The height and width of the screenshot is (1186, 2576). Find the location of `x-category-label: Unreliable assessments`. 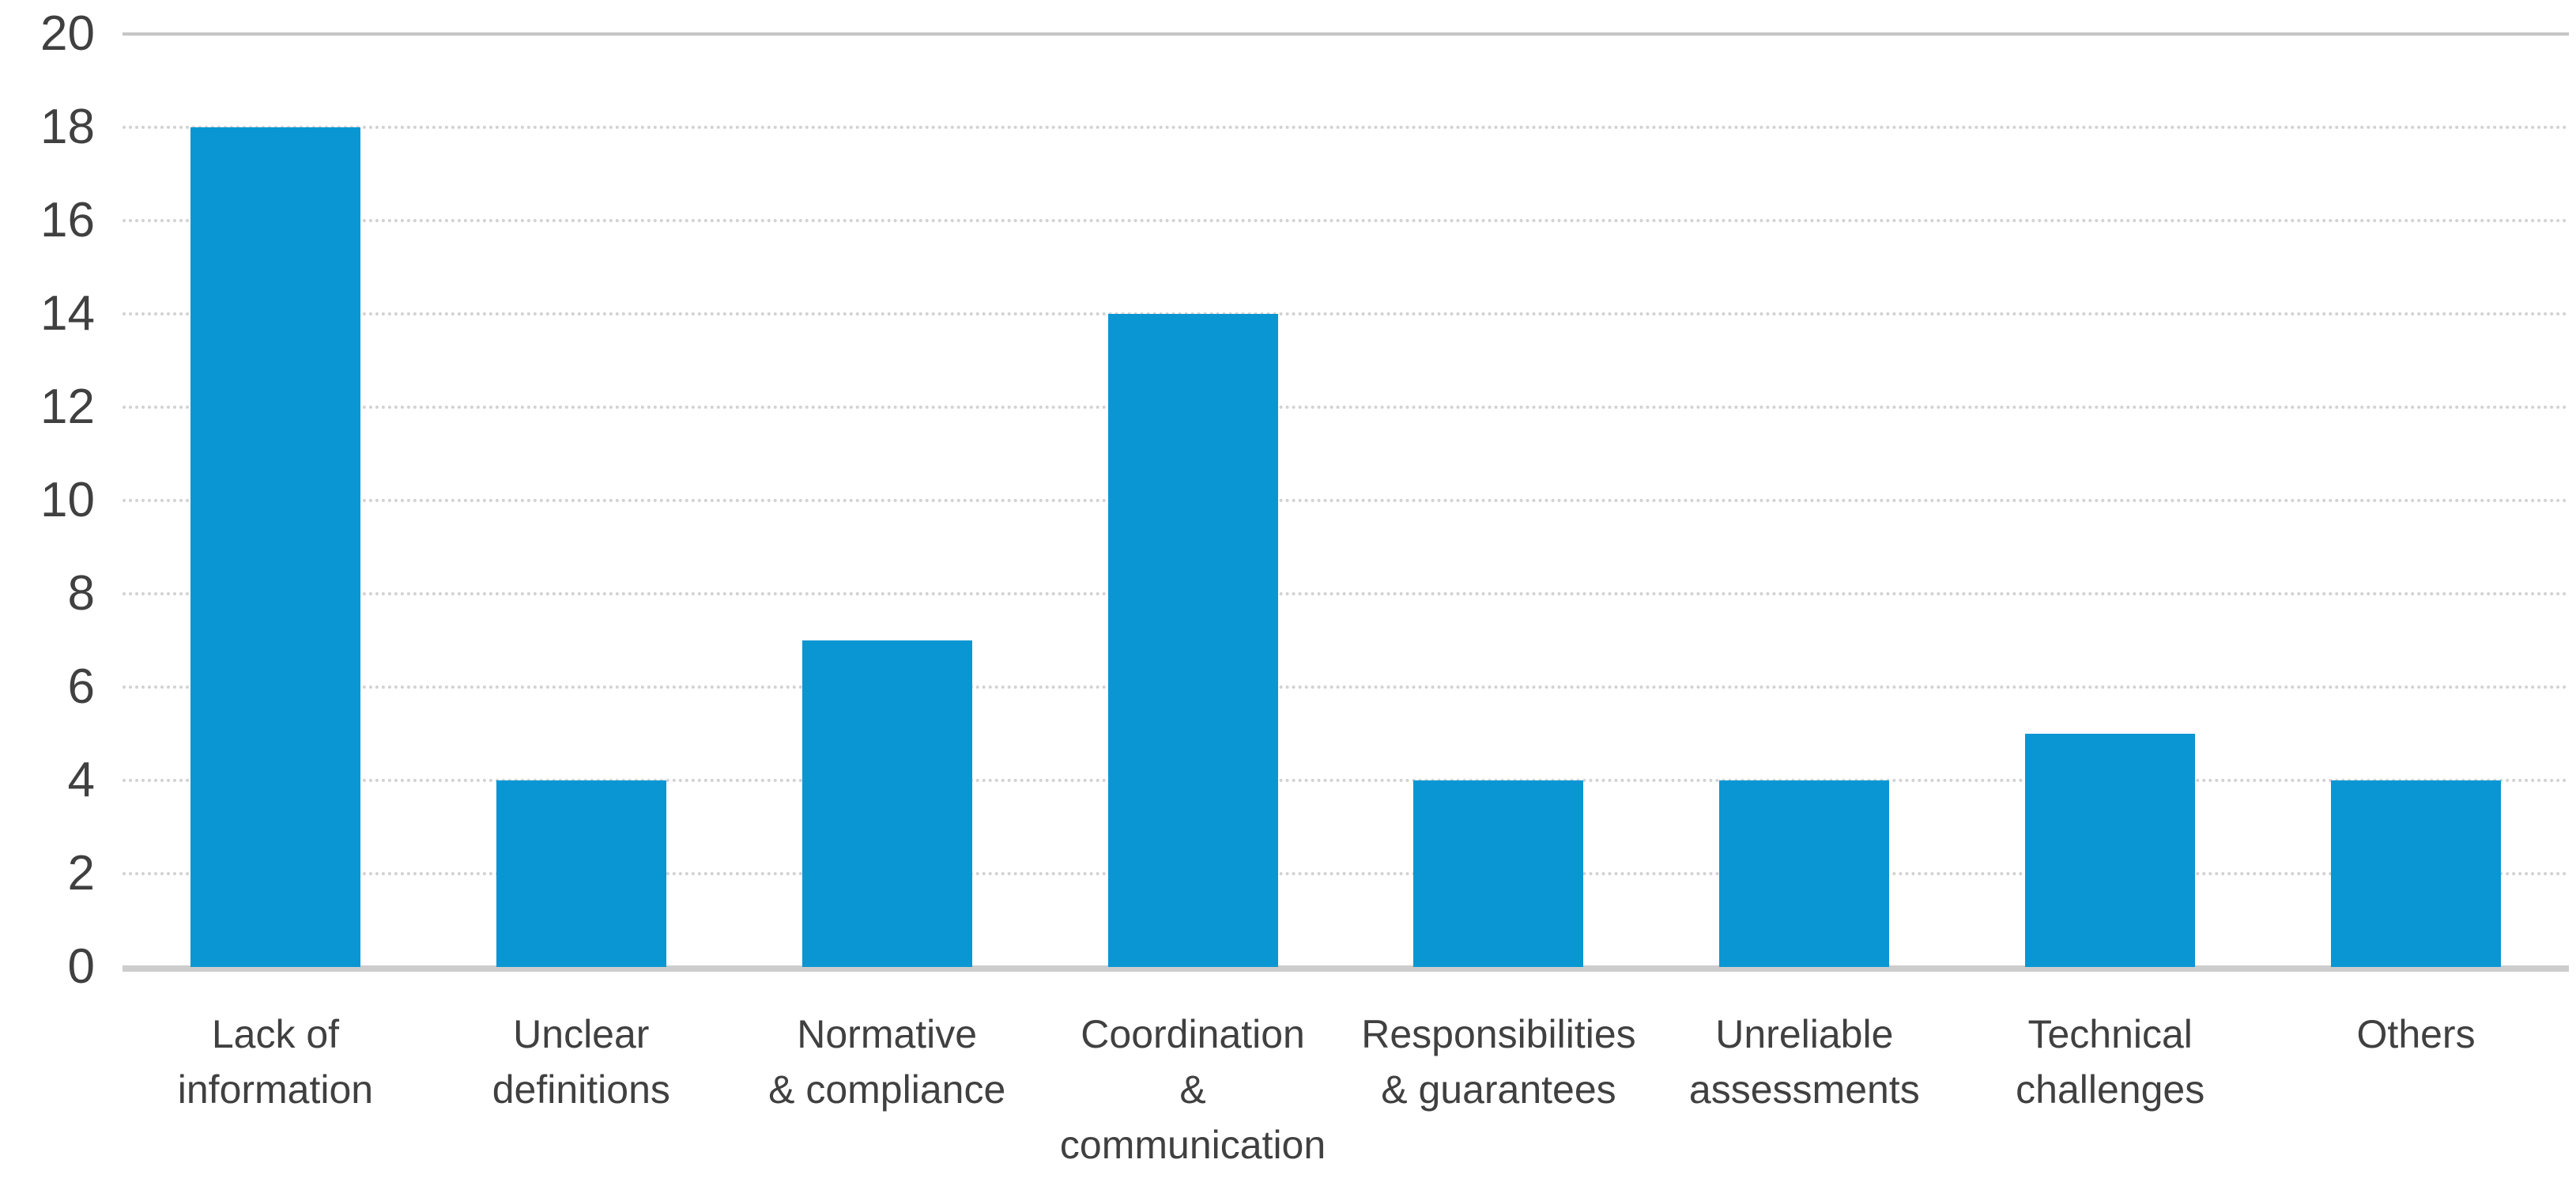

x-category-label: Unreliable assessments is located at coordinates (1804, 1062).